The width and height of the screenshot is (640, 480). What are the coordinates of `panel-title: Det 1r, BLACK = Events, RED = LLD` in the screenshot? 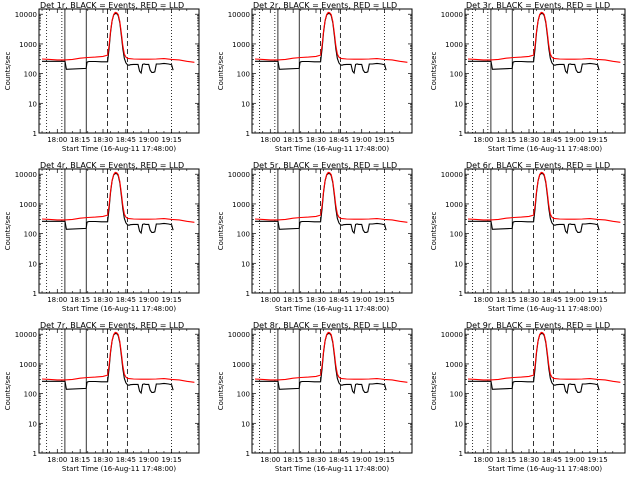 It's located at (112, 5).